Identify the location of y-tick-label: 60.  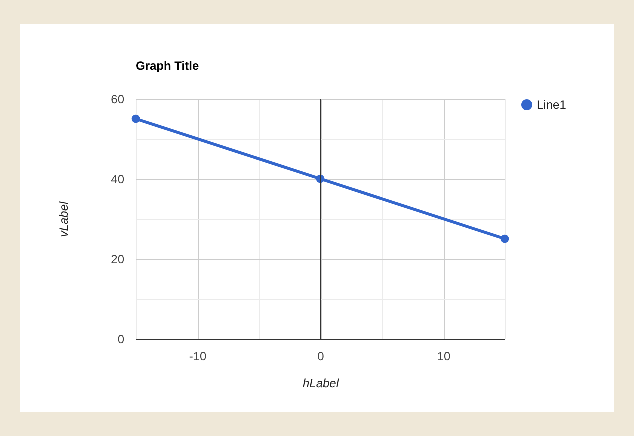
(118, 99).